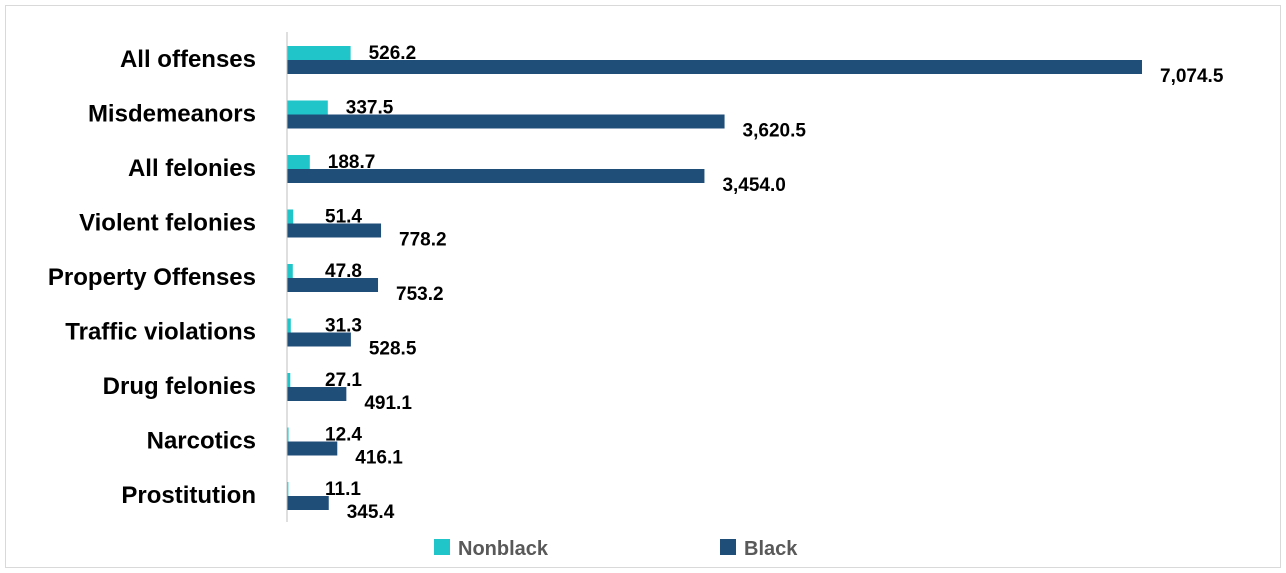 The height and width of the screenshot is (573, 1286). What do you see at coordinates (352, 162) in the screenshot?
I see `value-label-nonblack-all-felonies: 188.7` at bounding box center [352, 162].